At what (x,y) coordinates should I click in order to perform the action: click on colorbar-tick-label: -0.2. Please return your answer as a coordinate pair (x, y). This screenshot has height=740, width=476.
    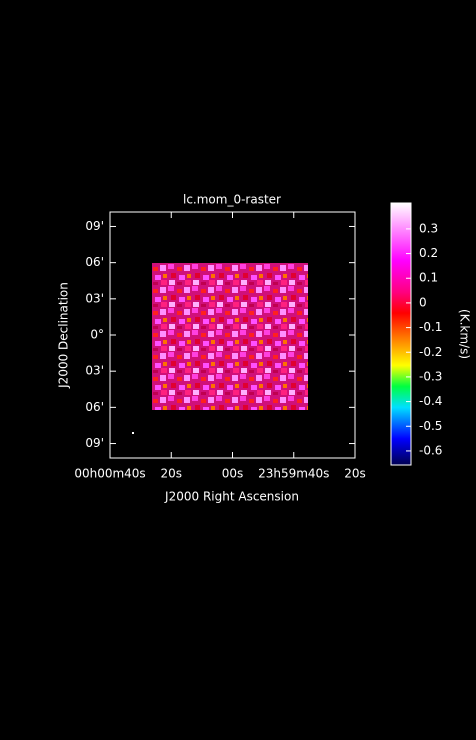
    Looking at the image, I should click on (430, 352).